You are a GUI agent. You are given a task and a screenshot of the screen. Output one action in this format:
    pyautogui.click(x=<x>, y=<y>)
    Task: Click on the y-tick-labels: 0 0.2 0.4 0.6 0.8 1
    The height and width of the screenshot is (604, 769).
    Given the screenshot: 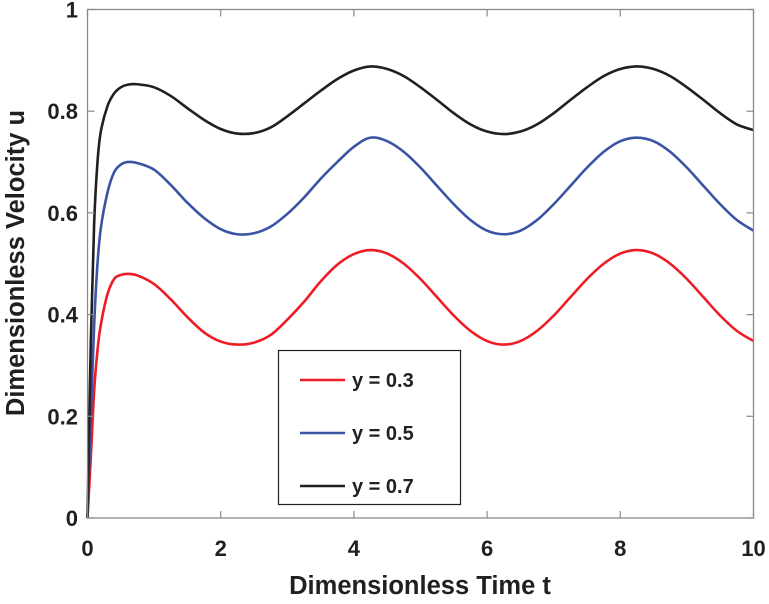 What is the action you would take?
    pyautogui.click(x=62, y=265)
    